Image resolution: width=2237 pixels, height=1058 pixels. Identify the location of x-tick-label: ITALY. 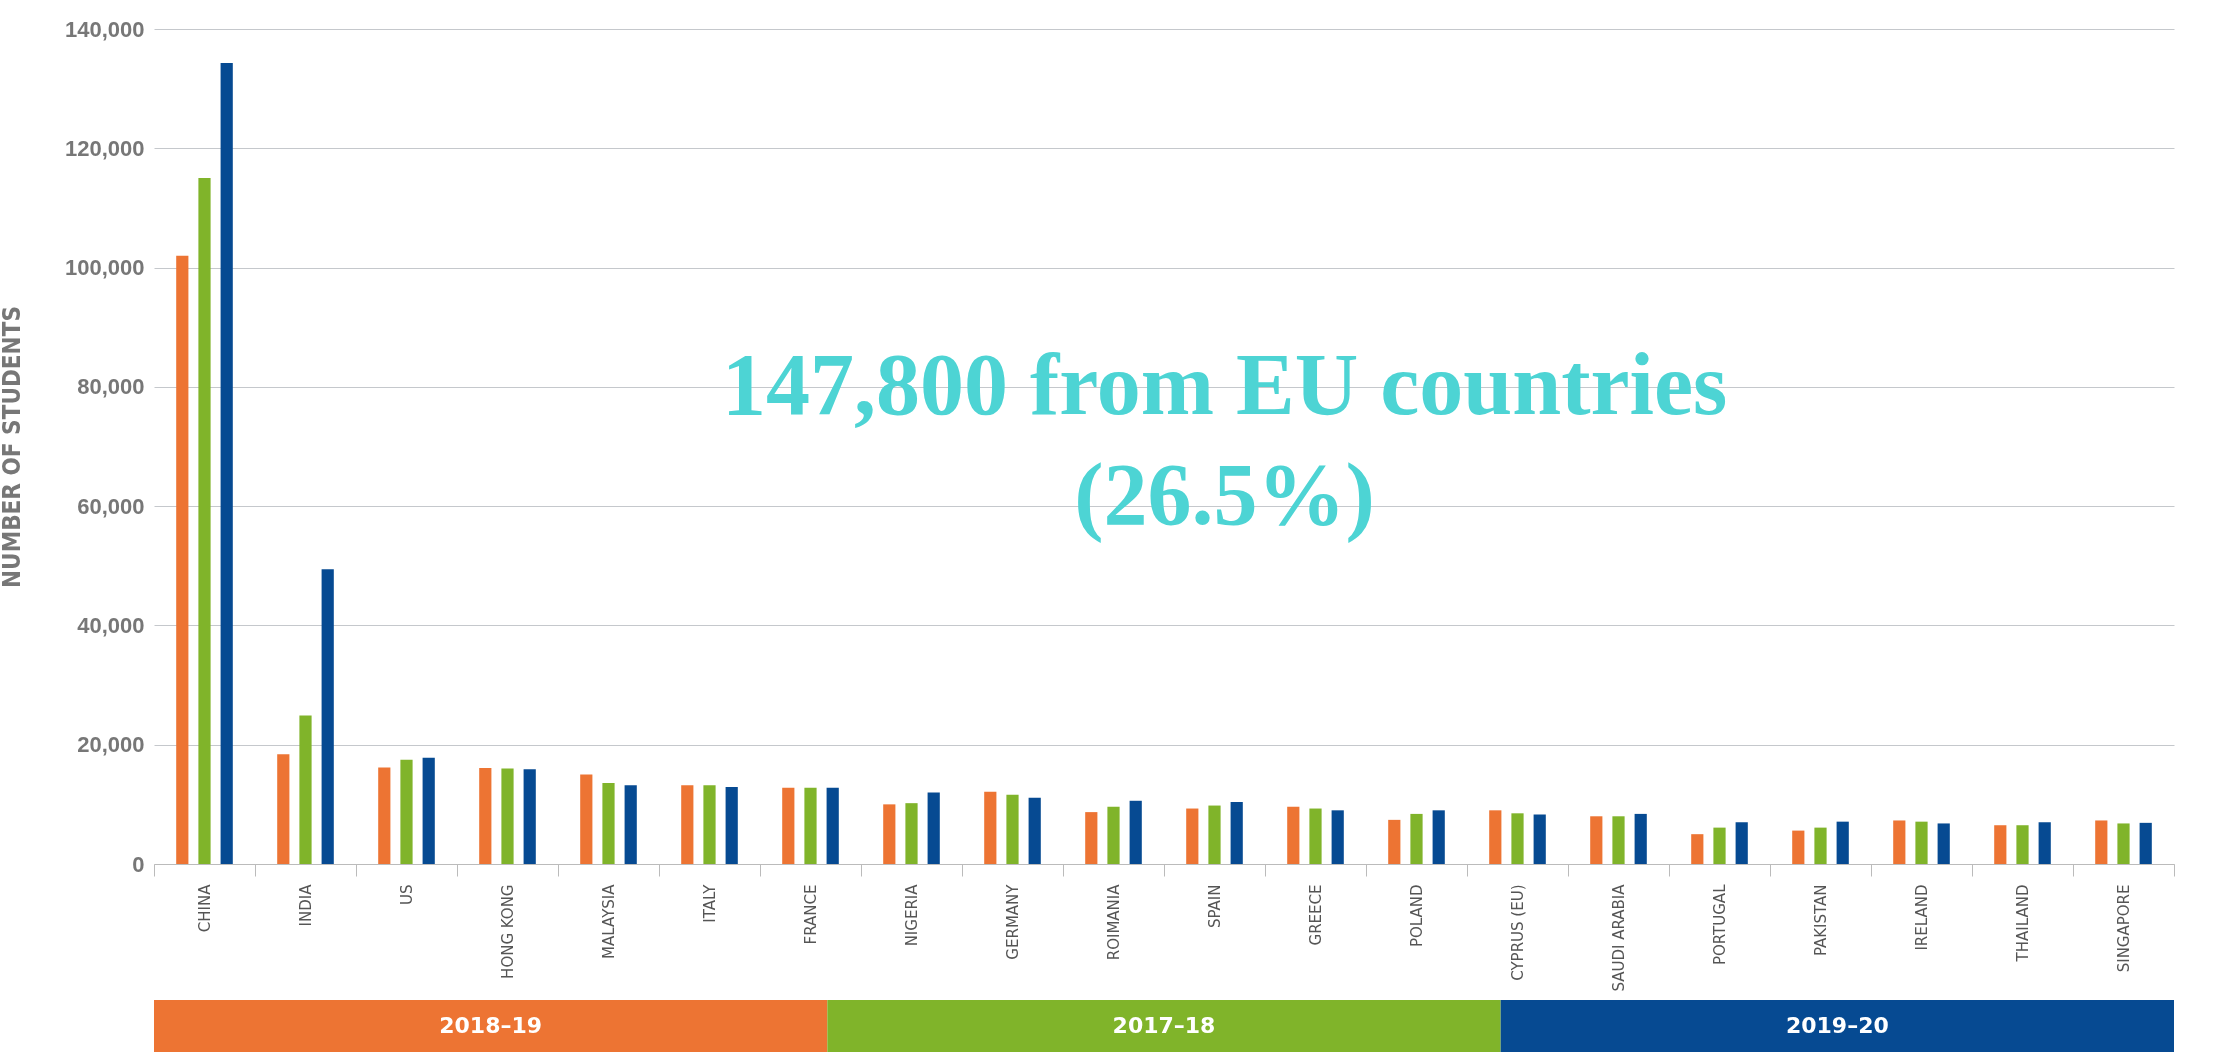
(710, 903).